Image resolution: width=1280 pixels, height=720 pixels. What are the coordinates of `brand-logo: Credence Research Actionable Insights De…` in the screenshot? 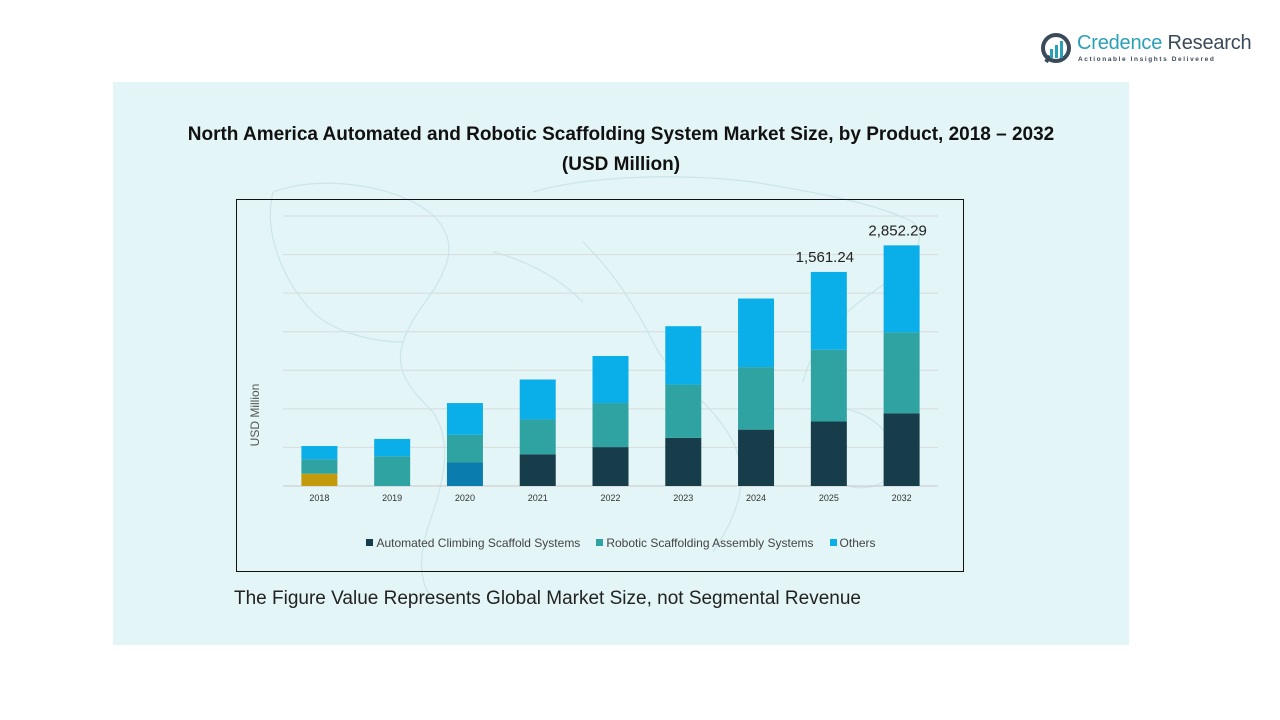 It's located at (1147, 50).